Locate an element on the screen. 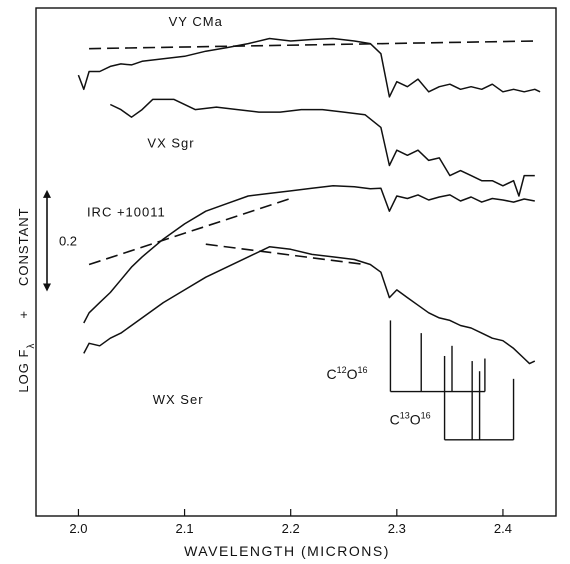 Image resolution: width=570 pixels, height=564 pixels. series-label-0: VY CMa is located at coordinates (196, 21).